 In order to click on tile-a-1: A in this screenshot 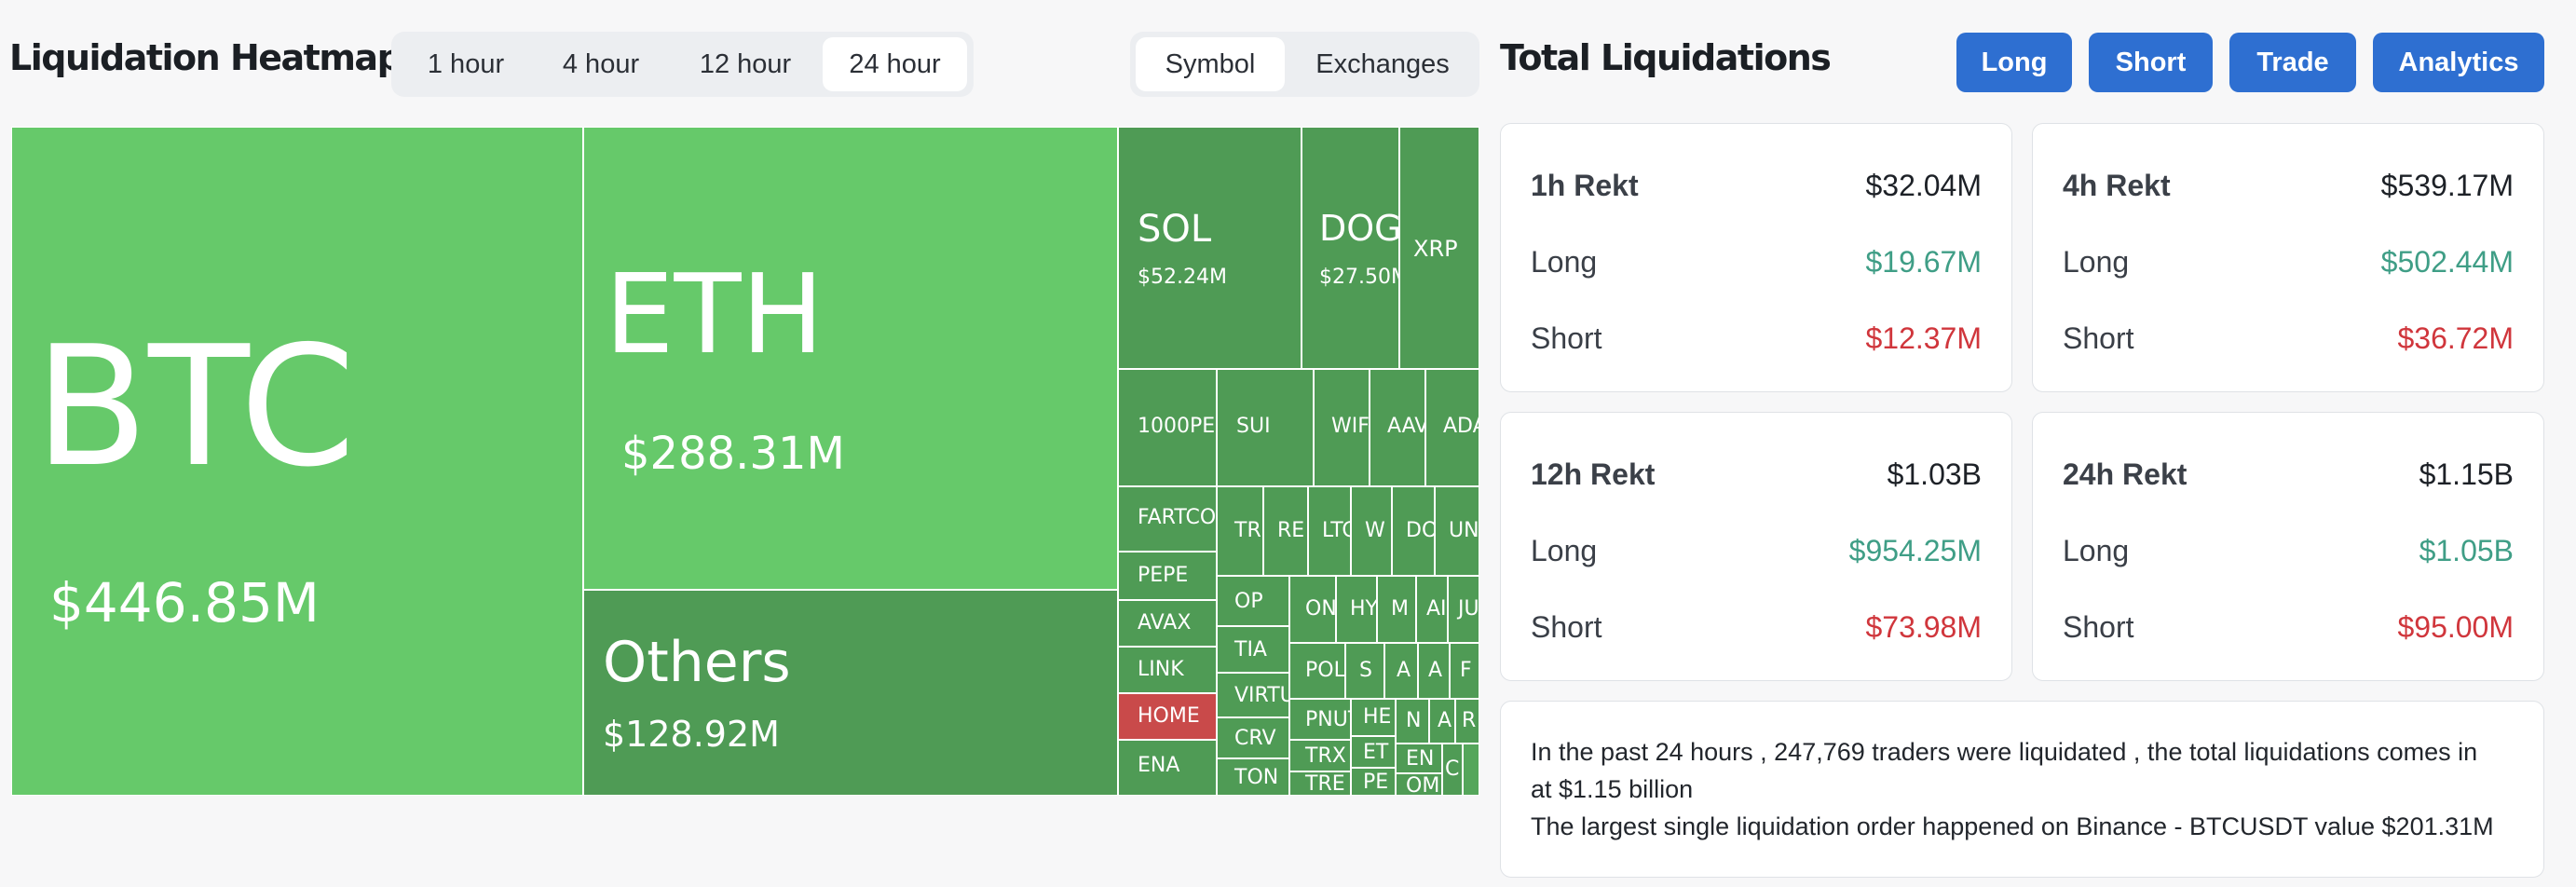, I will do `click(1401, 671)`.